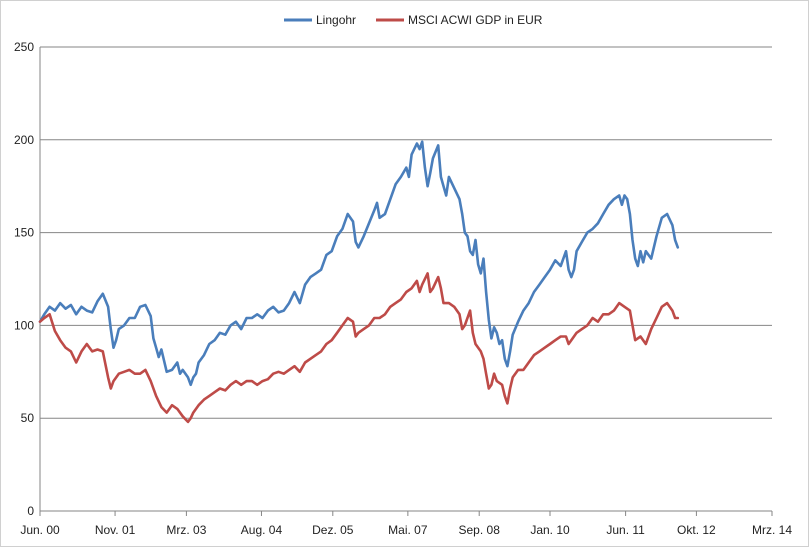  Describe the element at coordinates (28, 418) in the screenshot. I see `y-tick-label: 50` at that location.